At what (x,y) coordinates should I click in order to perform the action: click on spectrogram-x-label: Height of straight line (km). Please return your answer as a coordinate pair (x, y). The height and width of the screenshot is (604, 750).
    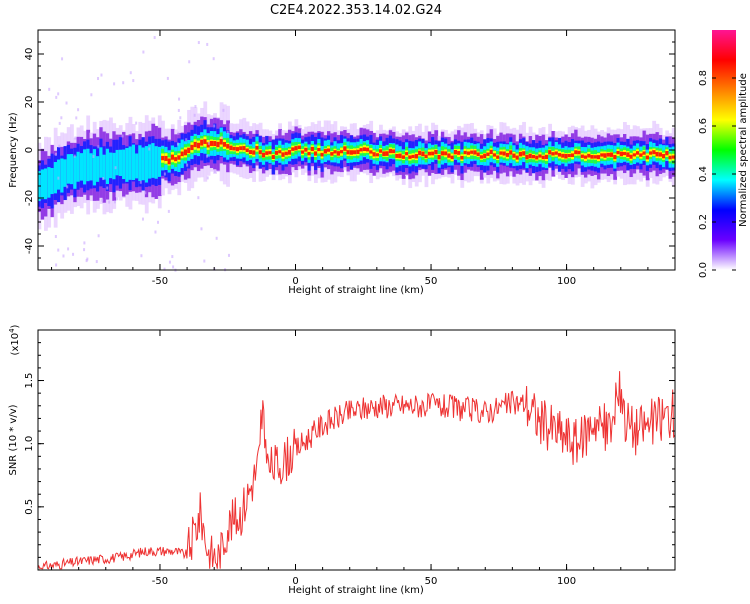
    Looking at the image, I should click on (356, 290).